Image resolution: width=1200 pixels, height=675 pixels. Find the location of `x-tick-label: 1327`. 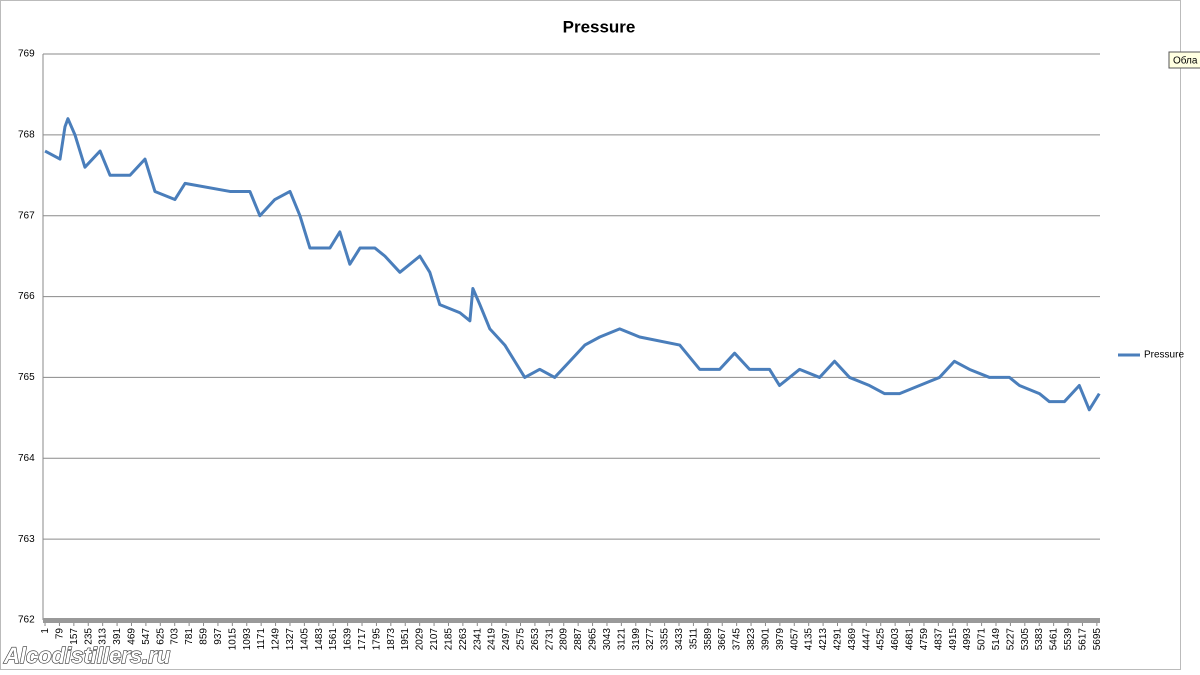

x-tick-label: 1327 is located at coordinates (290, 639).